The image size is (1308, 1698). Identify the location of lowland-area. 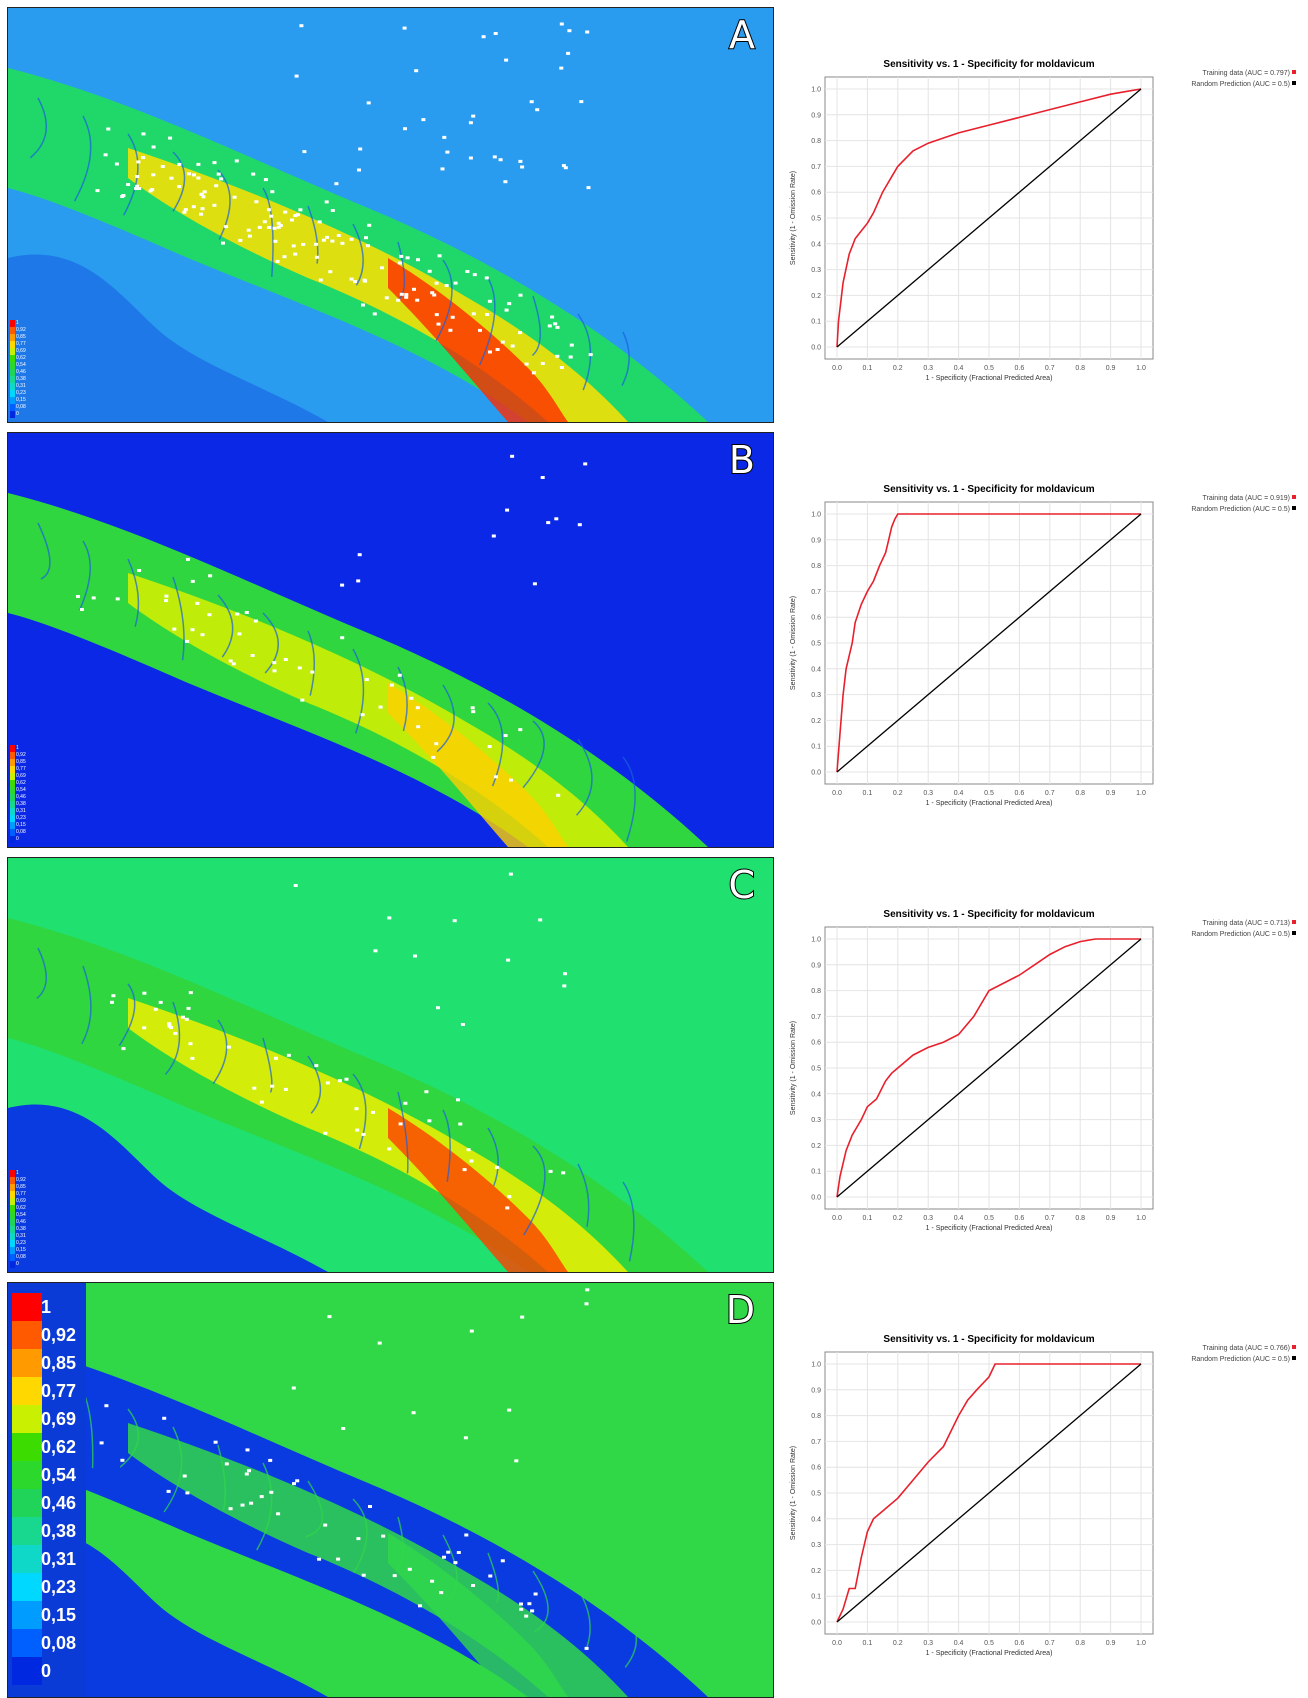
(168, 338).